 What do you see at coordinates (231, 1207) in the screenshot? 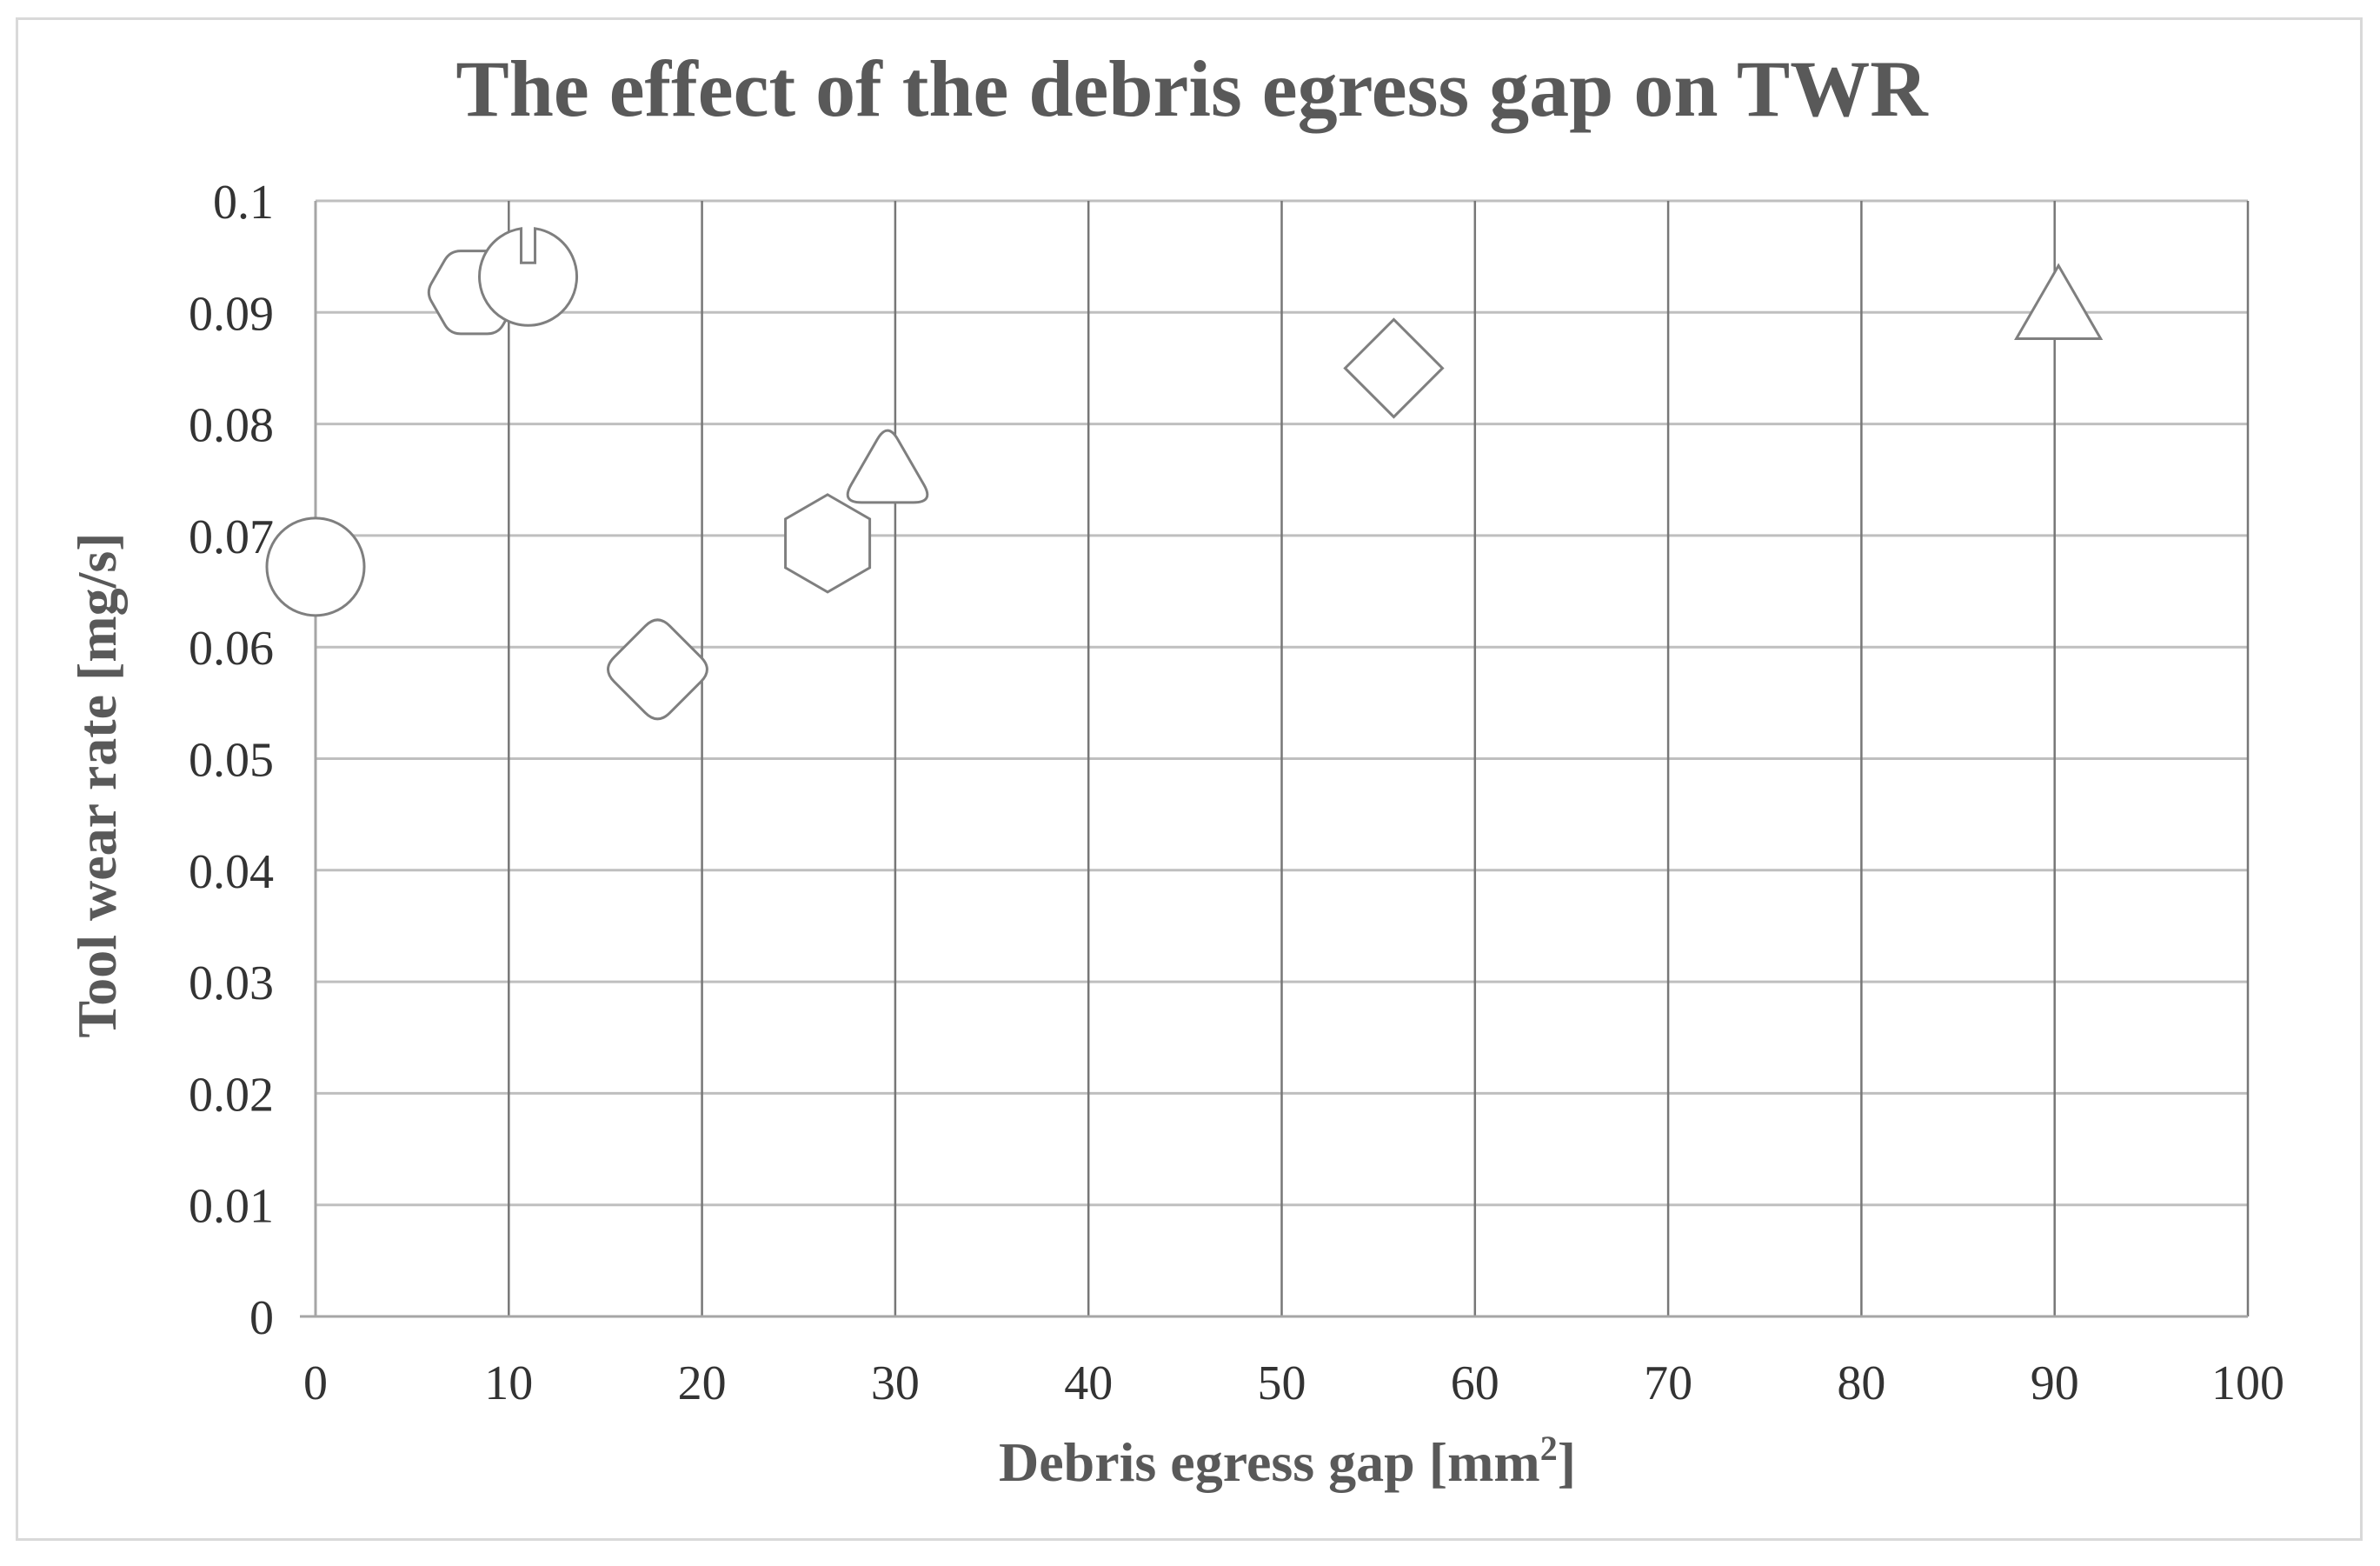
I see `y-tick-label: 0.01` at bounding box center [231, 1207].